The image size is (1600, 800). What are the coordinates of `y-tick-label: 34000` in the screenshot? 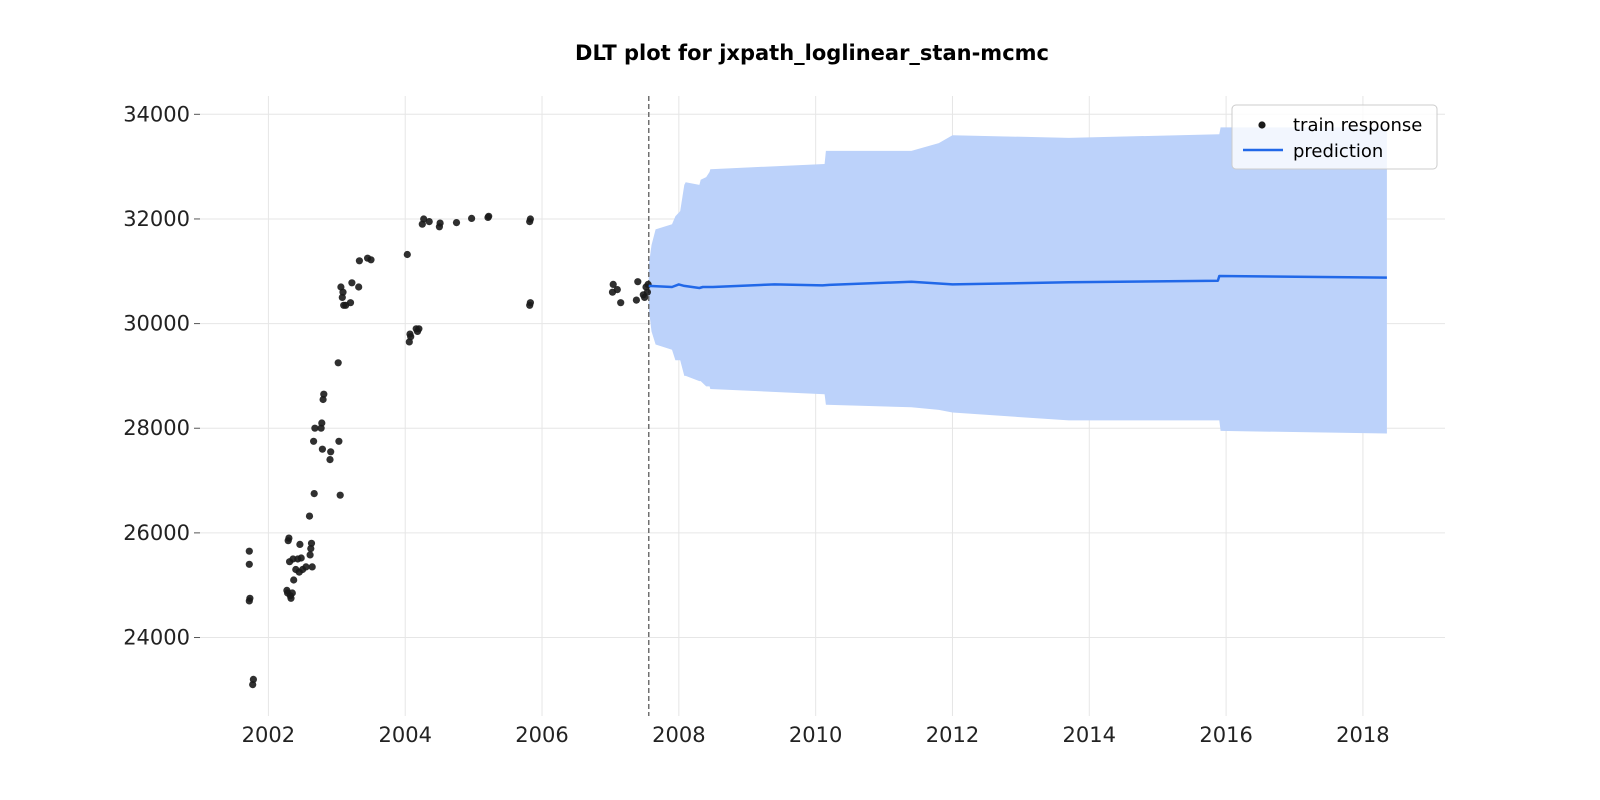 It's located at (156, 114).